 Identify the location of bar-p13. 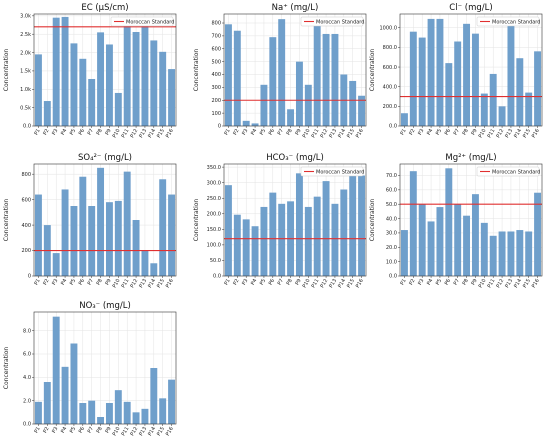
(511, 253).